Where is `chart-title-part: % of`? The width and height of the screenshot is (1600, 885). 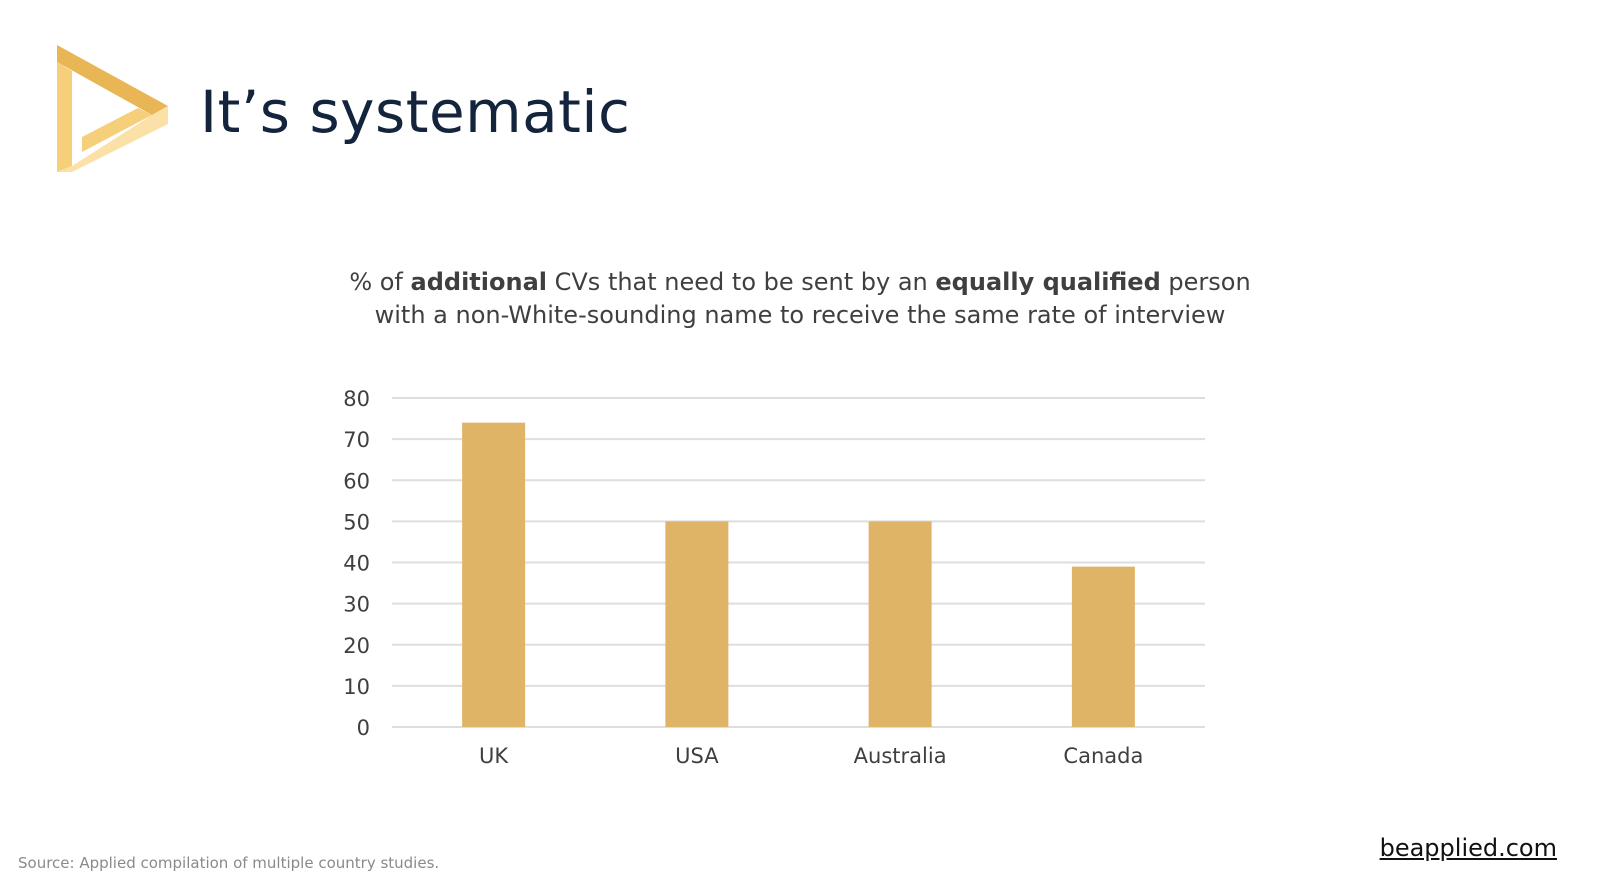 chart-title-part: % of is located at coordinates (380, 282).